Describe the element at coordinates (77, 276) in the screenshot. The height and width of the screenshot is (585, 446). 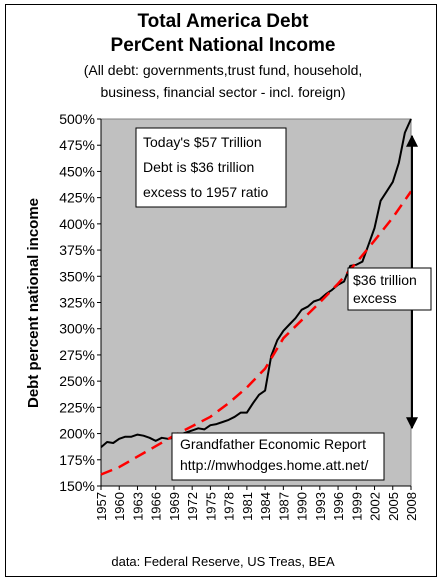
I see `y-tick-label: 350%` at that location.